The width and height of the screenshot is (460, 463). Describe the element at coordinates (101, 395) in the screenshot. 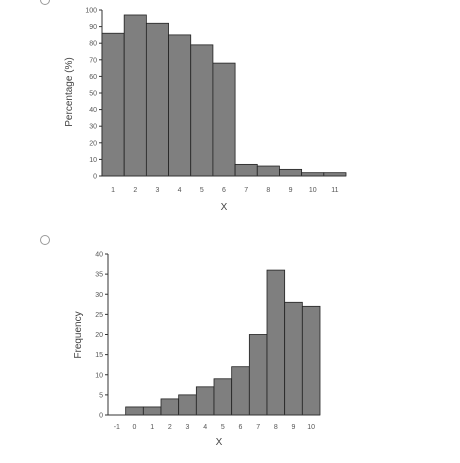

I see `chart-frequency-ytick-label: 5` at that location.